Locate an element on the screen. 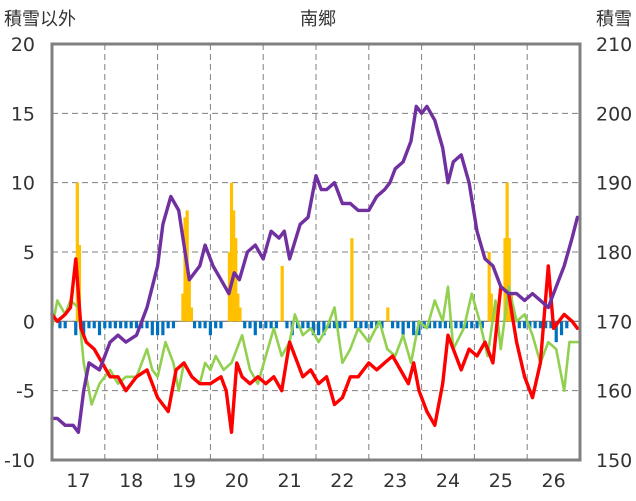 This screenshot has width=636, height=501. y-left-tick-label: -5 is located at coordinates (25, 392).